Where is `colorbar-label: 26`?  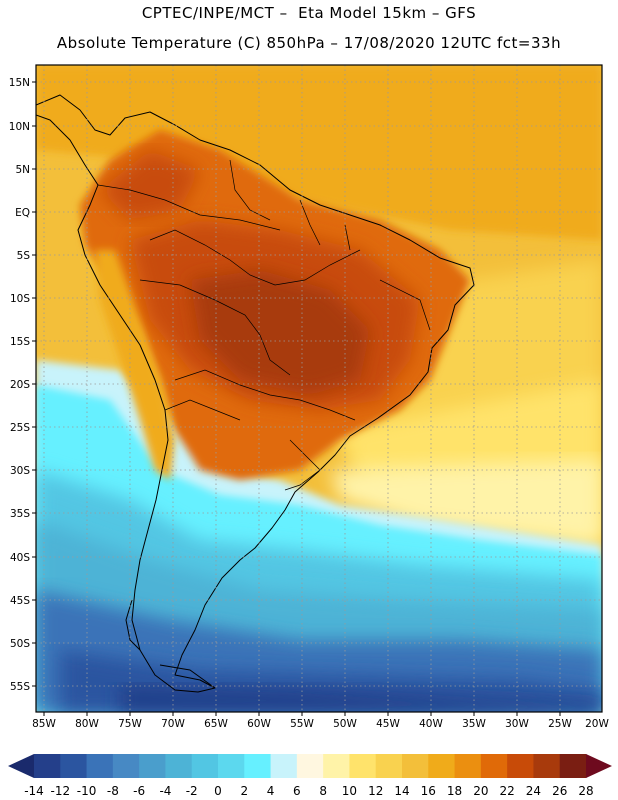 colorbar-label: 26 is located at coordinates (559, 791).